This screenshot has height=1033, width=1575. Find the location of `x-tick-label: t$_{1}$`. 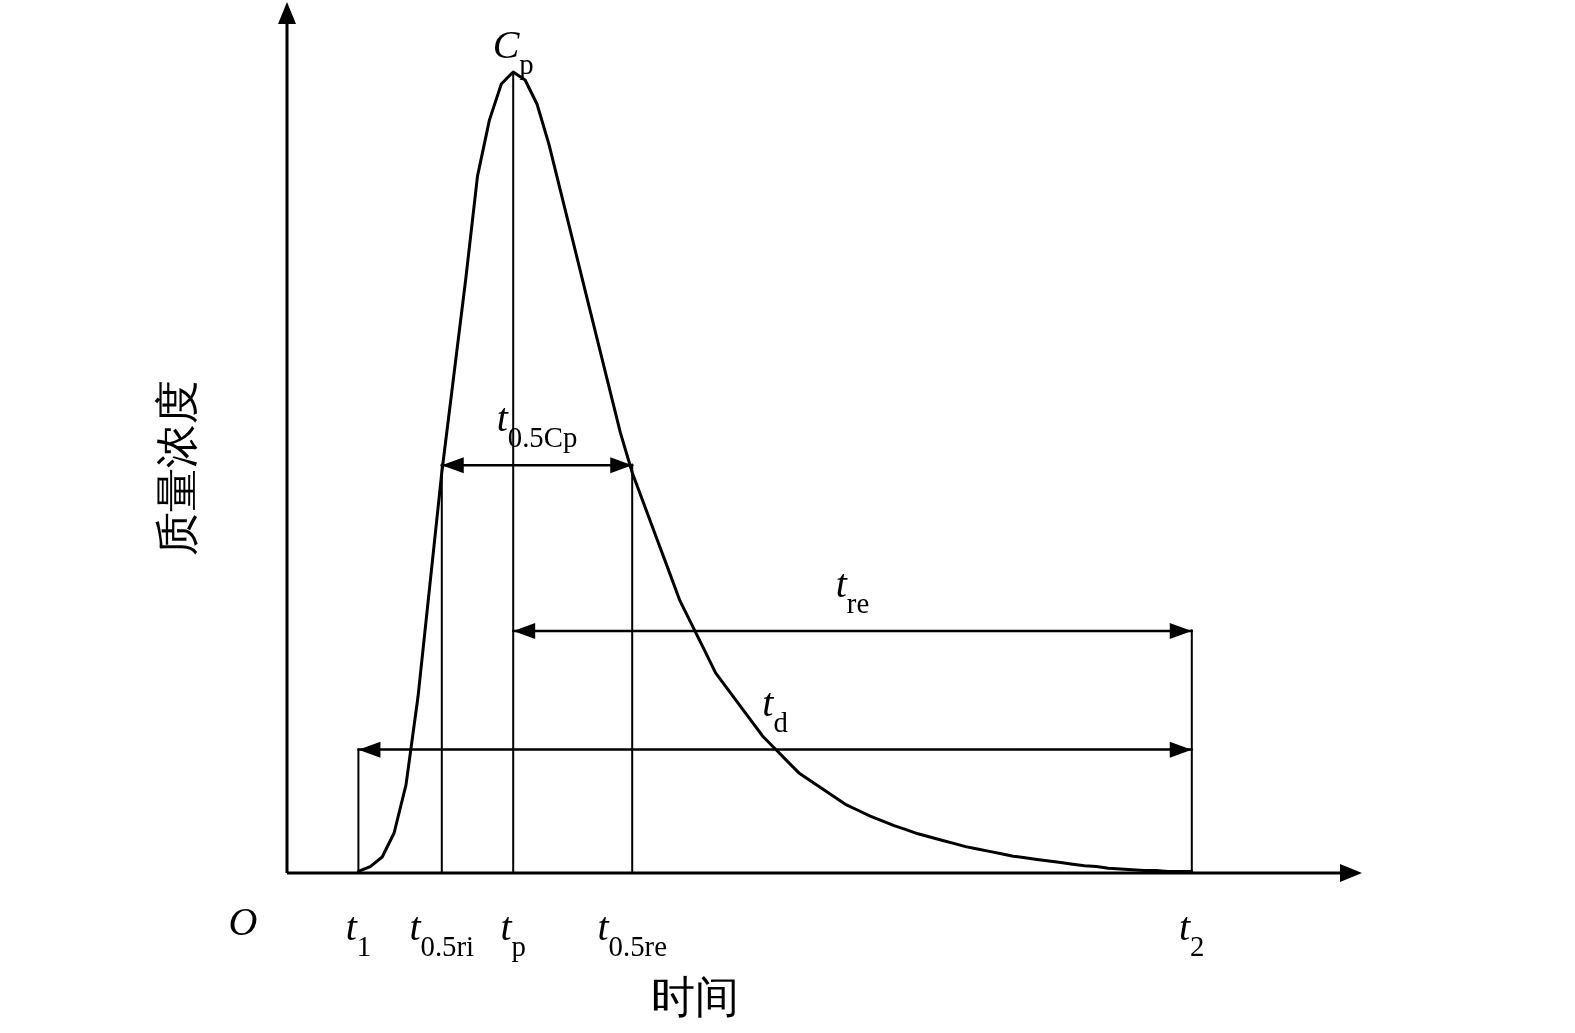

x-tick-label: t$_{1}$ is located at coordinates (358, 933).